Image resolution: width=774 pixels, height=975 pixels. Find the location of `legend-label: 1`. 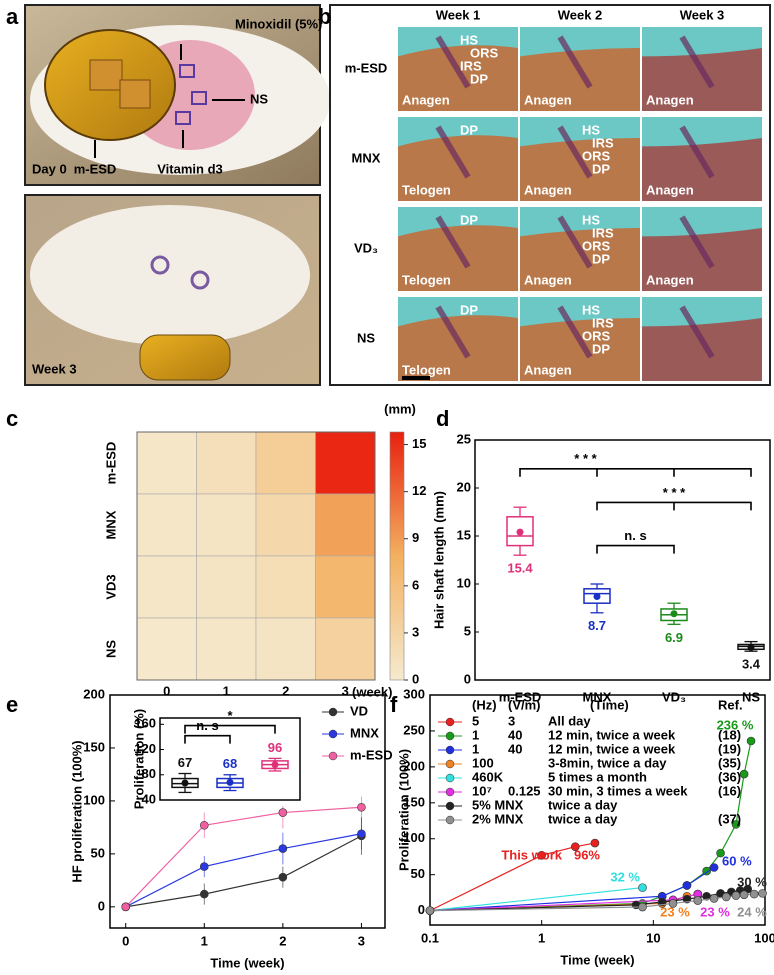

legend-label: 1 is located at coordinates (475, 748).